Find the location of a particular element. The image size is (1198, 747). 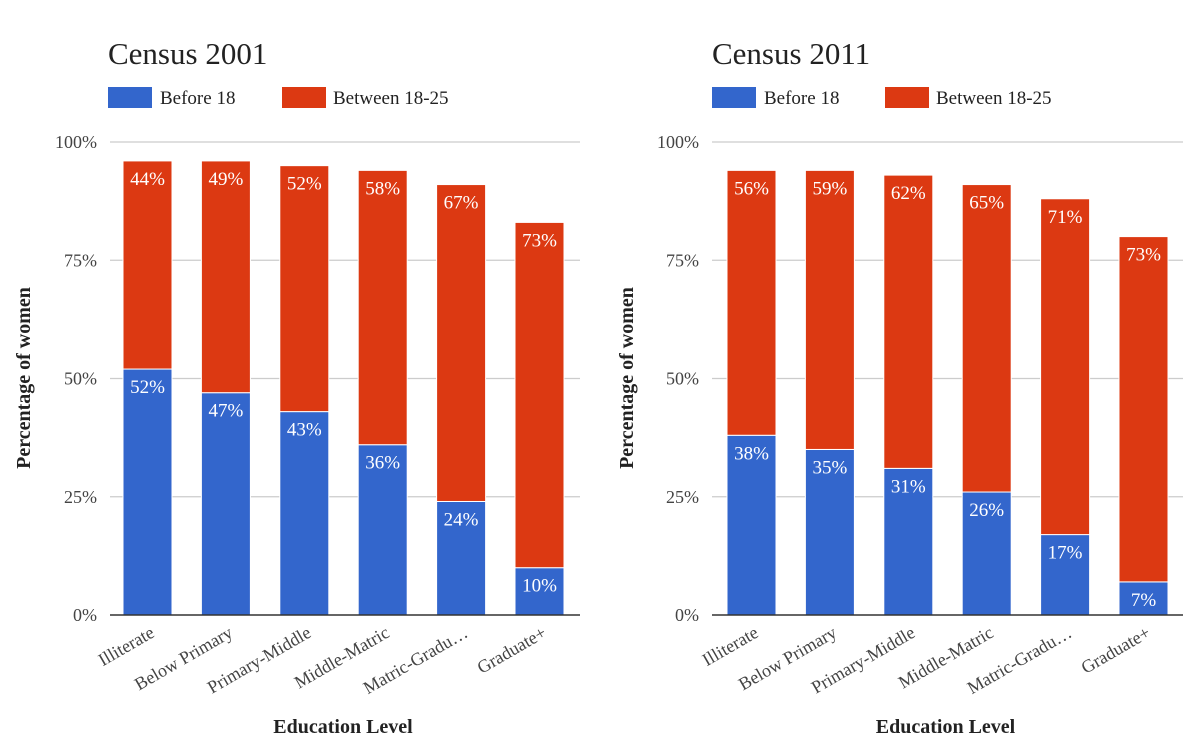

data-label: 7% is located at coordinates (1144, 600).